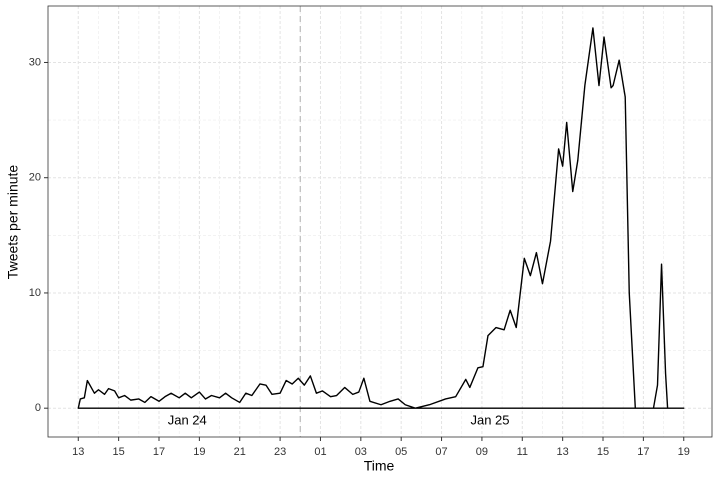 This screenshot has width=720, height=484. What do you see at coordinates (401, 452) in the screenshot?
I see `x-tick-label: 05` at bounding box center [401, 452].